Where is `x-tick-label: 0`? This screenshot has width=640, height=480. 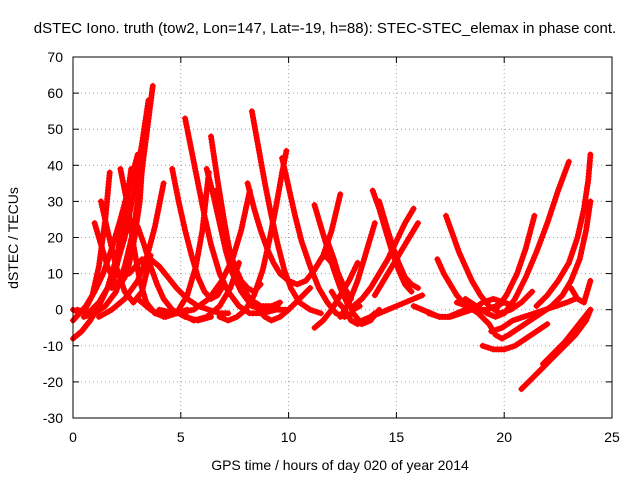 x-tick-label: 0 is located at coordinates (73, 437).